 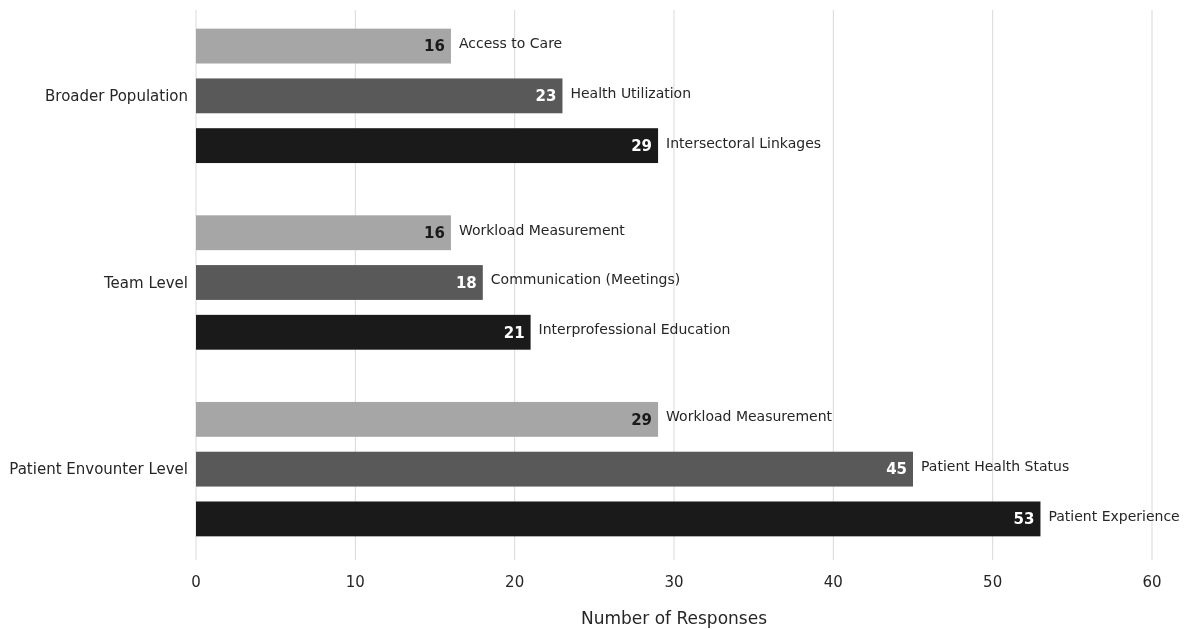 I want to click on annotation: Patient Experience, so click(x=1114, y=515).